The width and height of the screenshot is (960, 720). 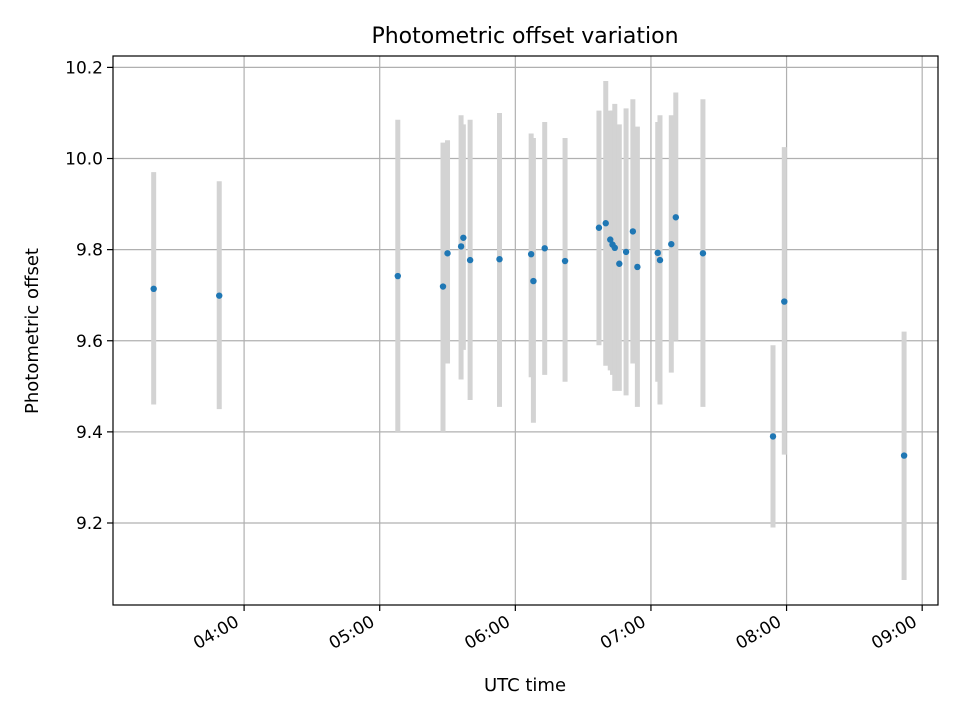 What do you see at coordinates (89, 342) in the screenshot?
I see `y-tick-label: 9.6` at bounding box center [89, 342].